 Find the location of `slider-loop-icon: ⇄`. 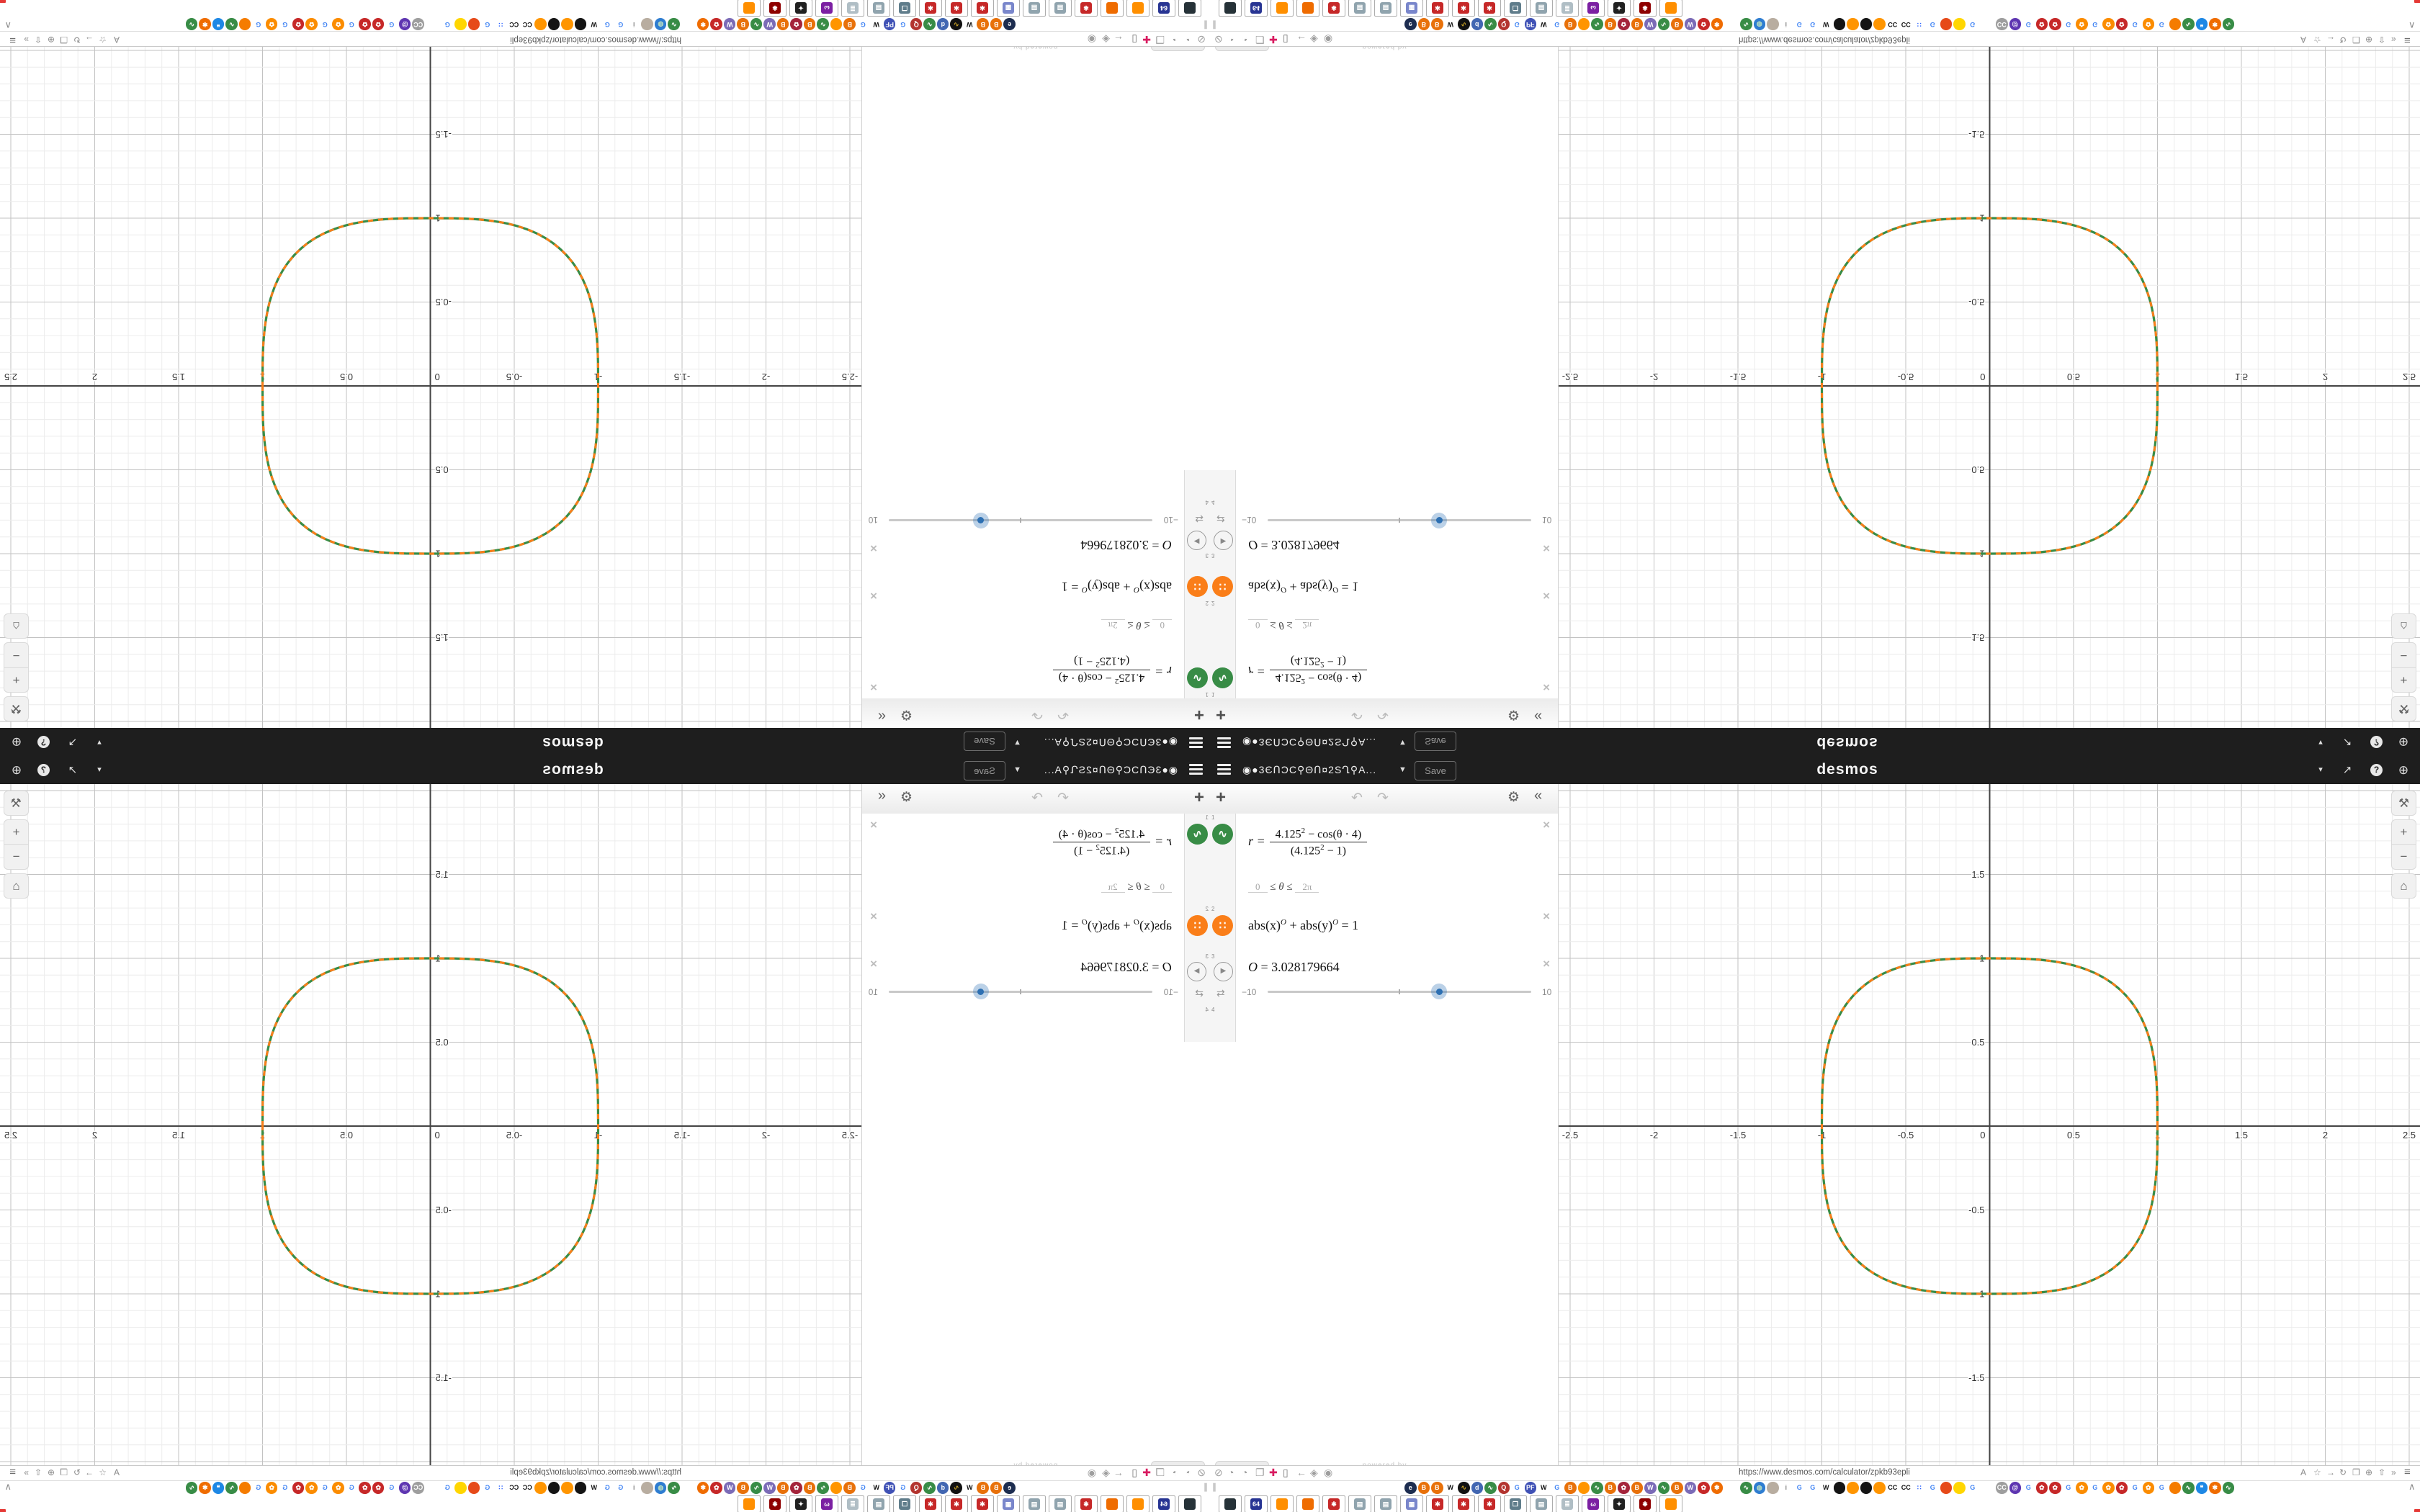

slider-loop-icon: ⇄ is located at coordinates (1220, 993).